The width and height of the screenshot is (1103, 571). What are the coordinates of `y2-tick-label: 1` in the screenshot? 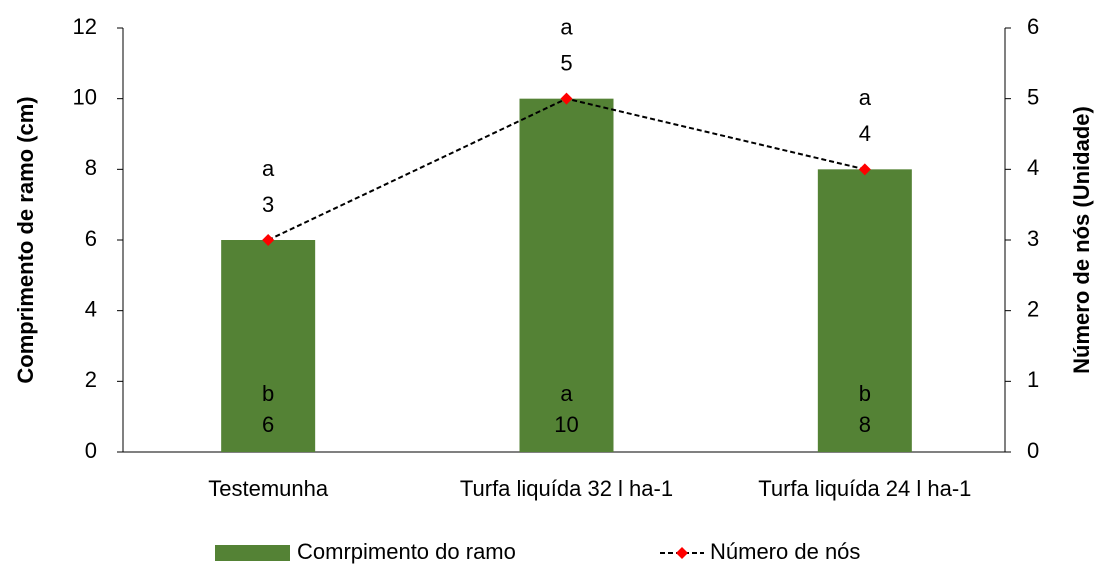 It's located at (1033, 379).